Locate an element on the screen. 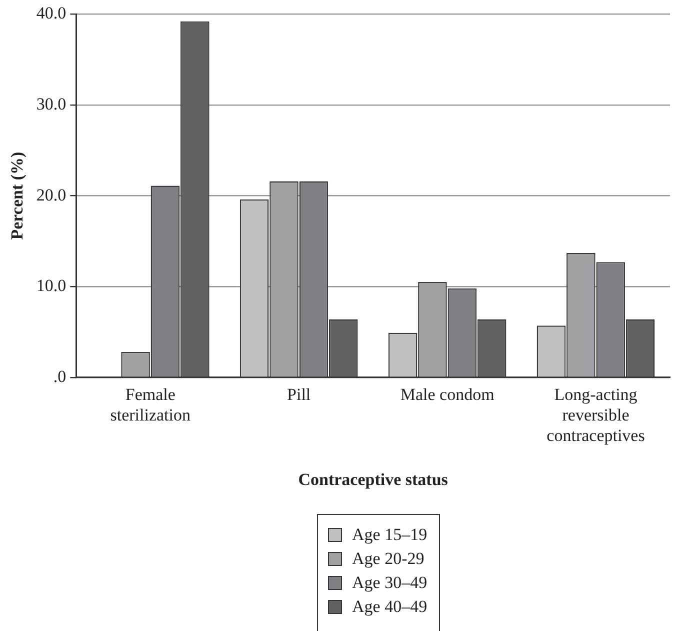 This screenshot has width=676, height=631. legend-label: Age 30–49 is located at coordinates (390, 583).